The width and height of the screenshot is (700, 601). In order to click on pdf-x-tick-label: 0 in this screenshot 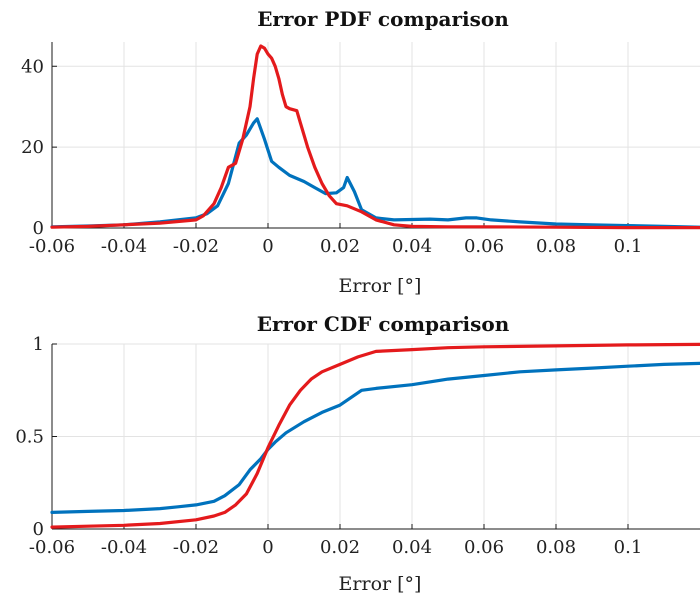, I will do `click(267, 246)`.